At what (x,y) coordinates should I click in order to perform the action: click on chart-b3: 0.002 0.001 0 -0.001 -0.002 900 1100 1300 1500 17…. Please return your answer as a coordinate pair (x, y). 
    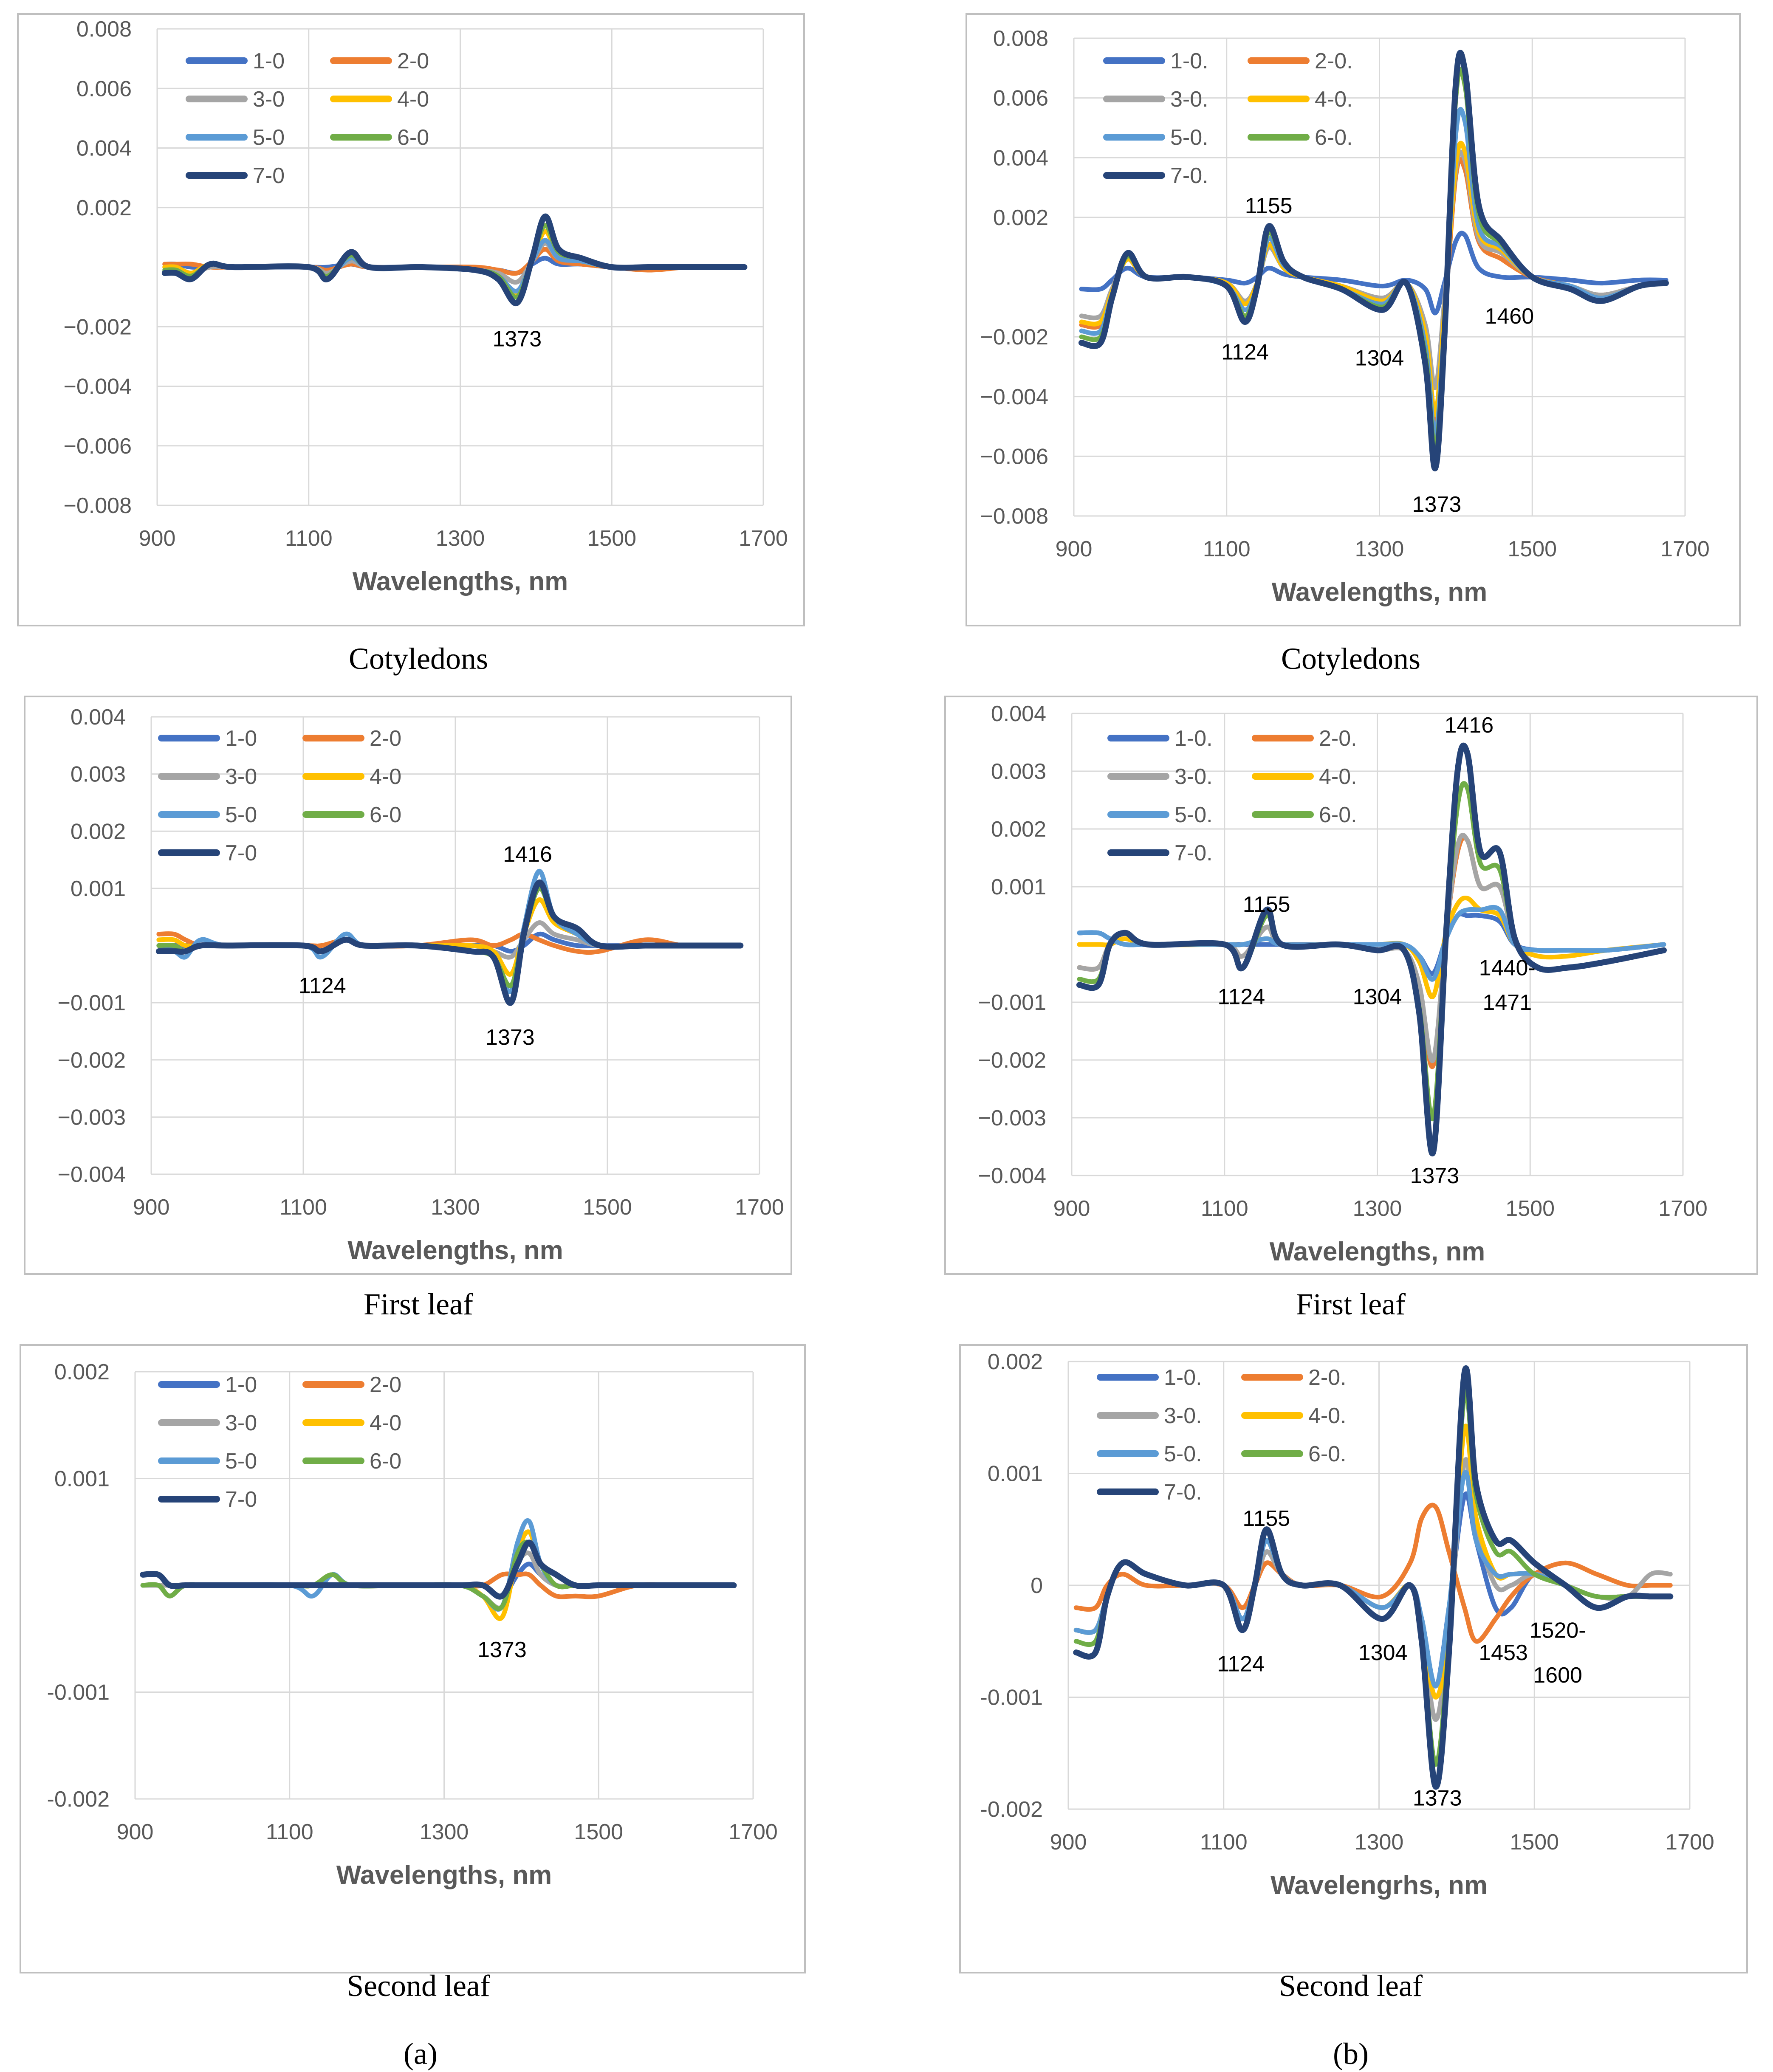
    Looking at the image, I should click on (1353, 1659).